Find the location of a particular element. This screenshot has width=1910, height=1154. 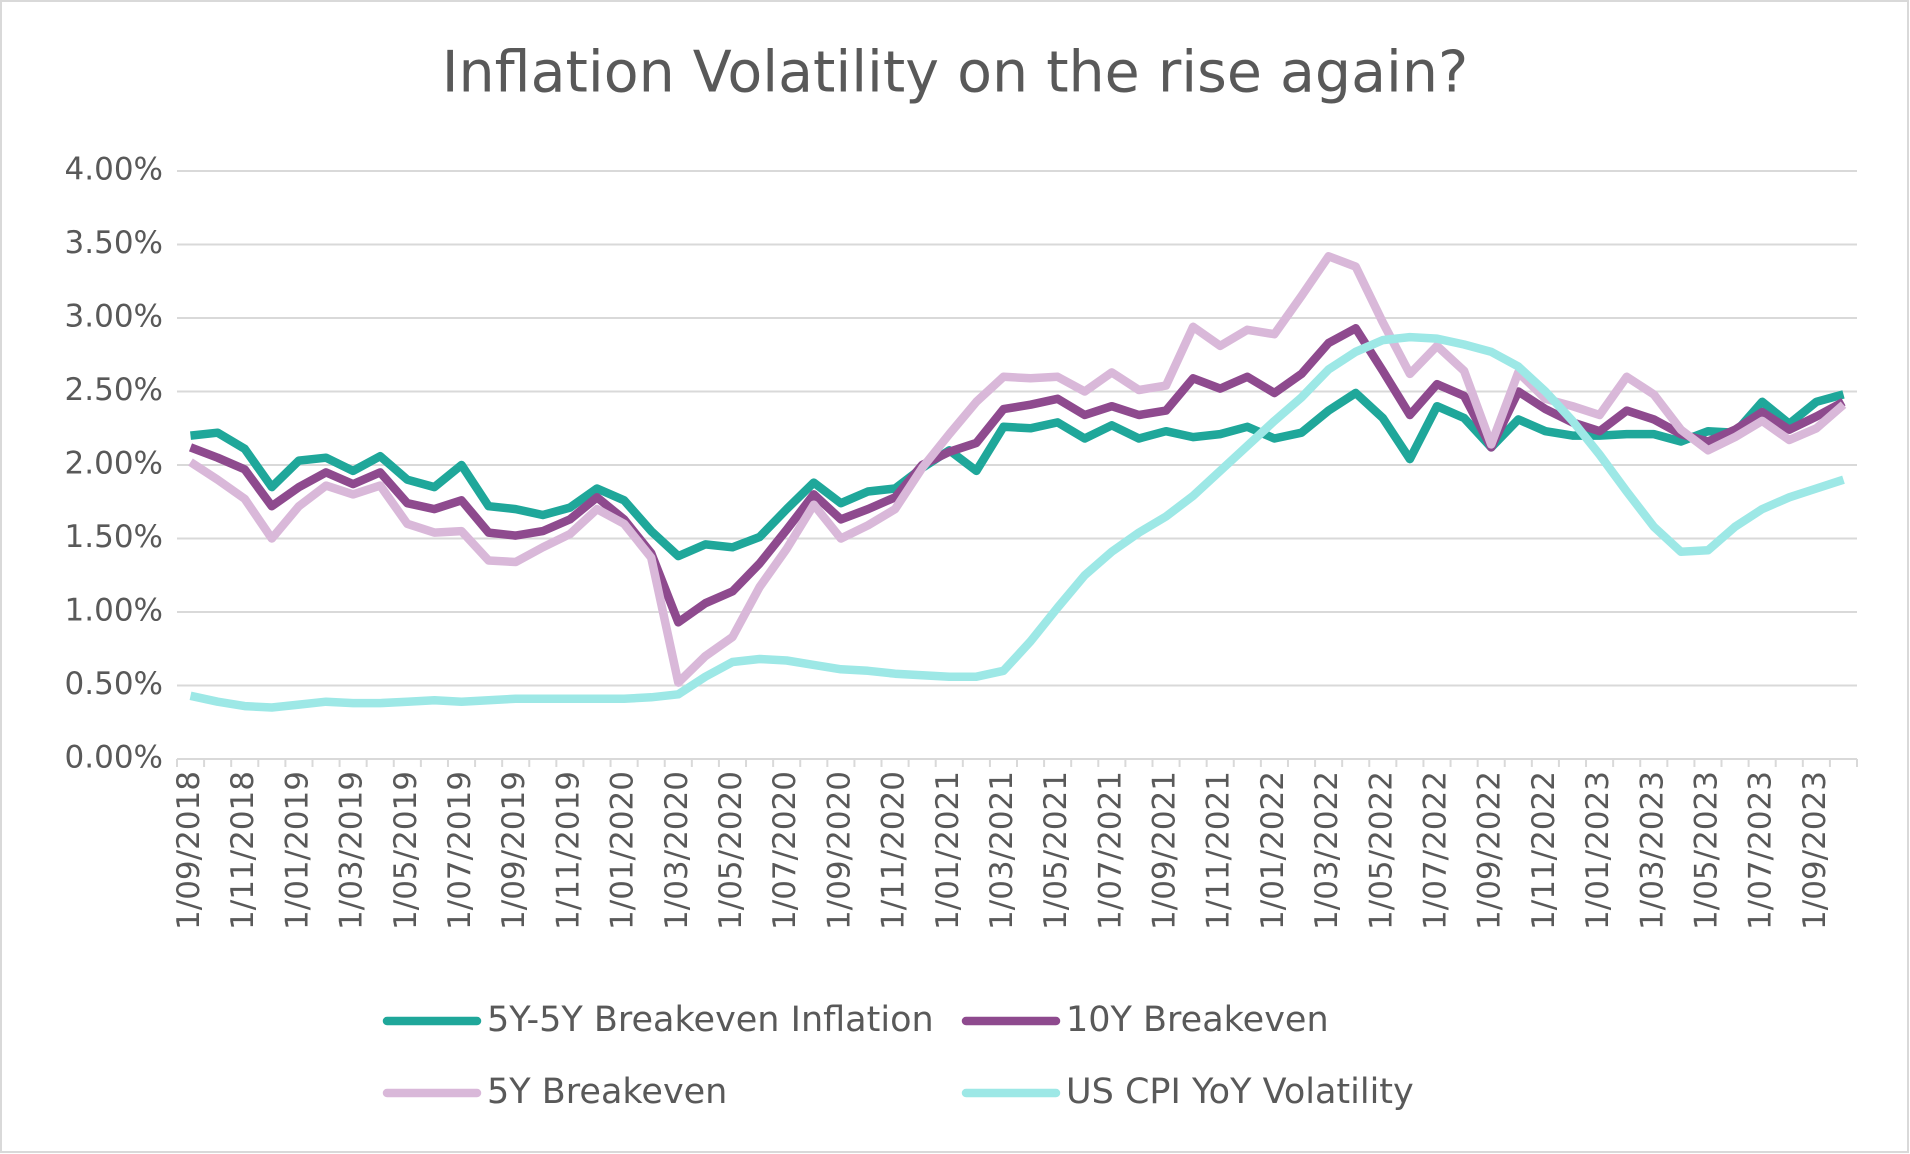

legend-label: 5Y-5Y Breakeven Inflation is located at coordinates (710, 1020).